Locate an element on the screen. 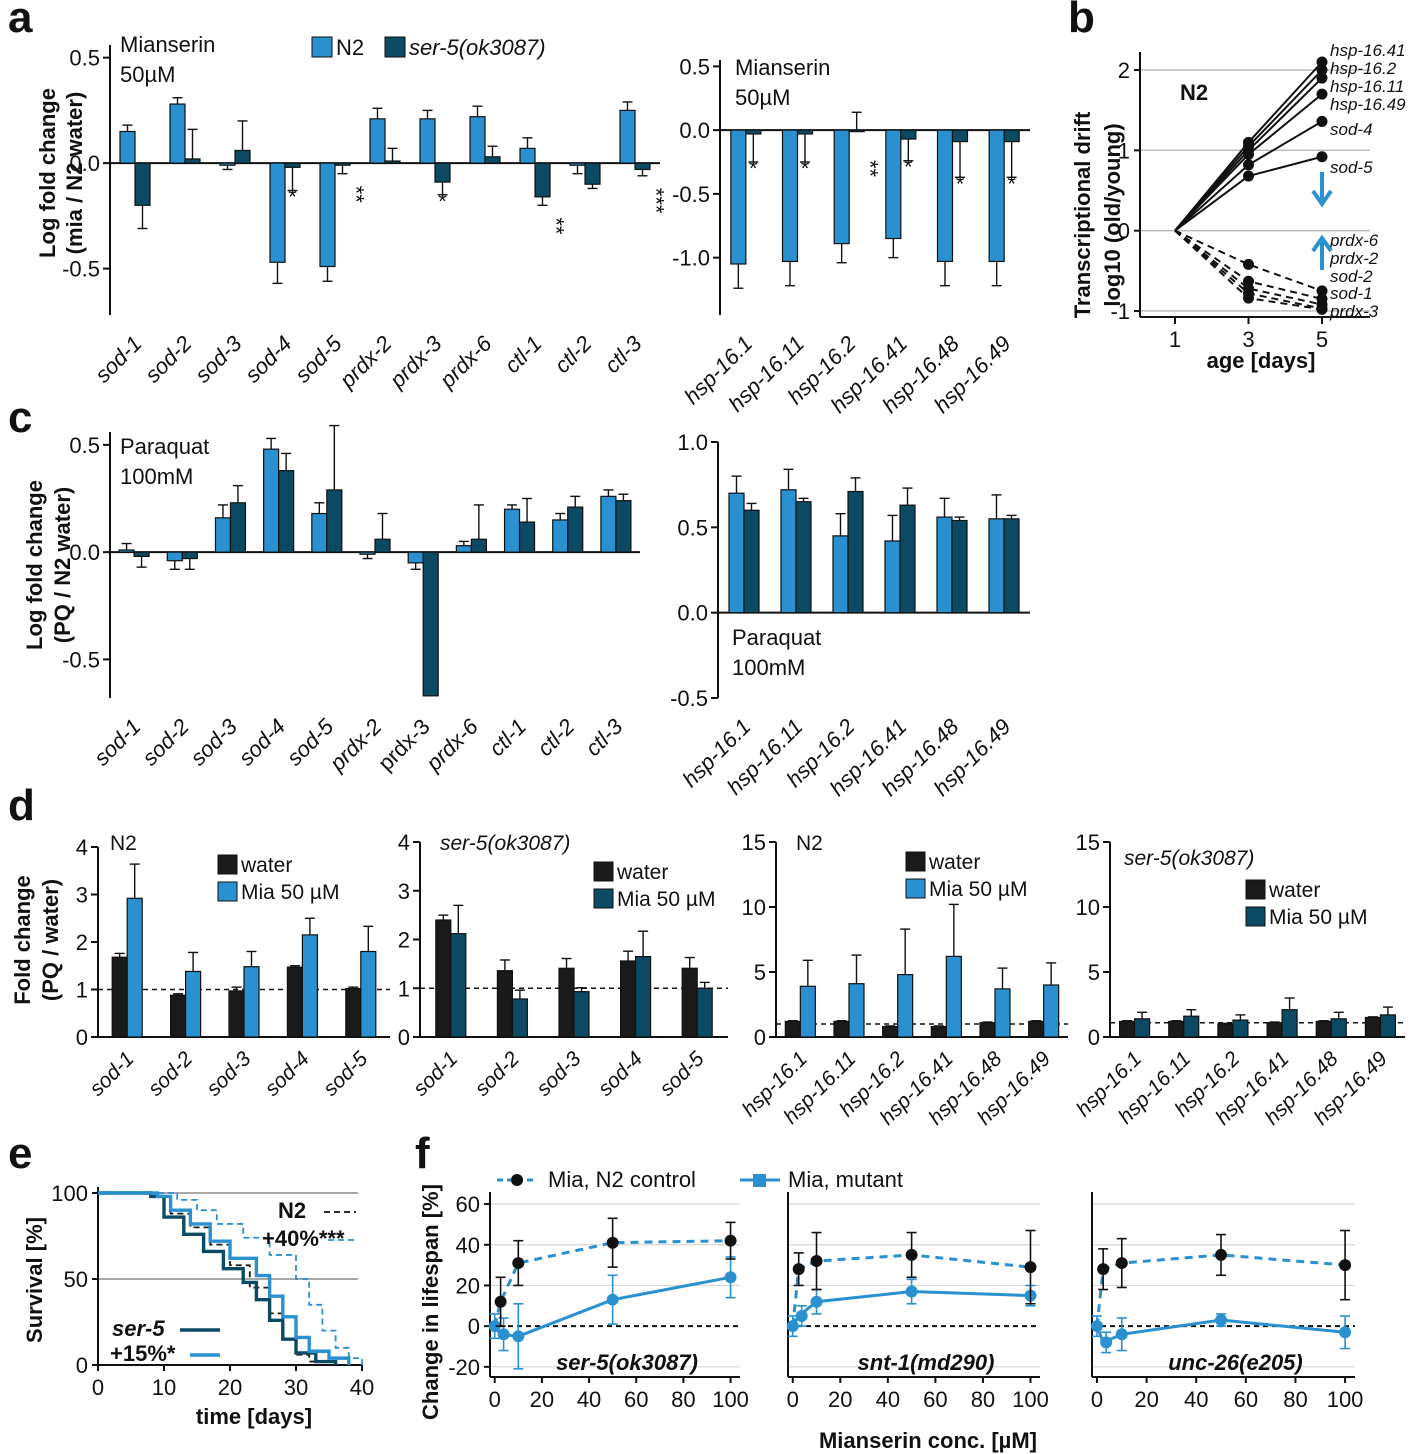  bar-Mia 50 µM-sod-3 is located at coordinates (251, 1002).